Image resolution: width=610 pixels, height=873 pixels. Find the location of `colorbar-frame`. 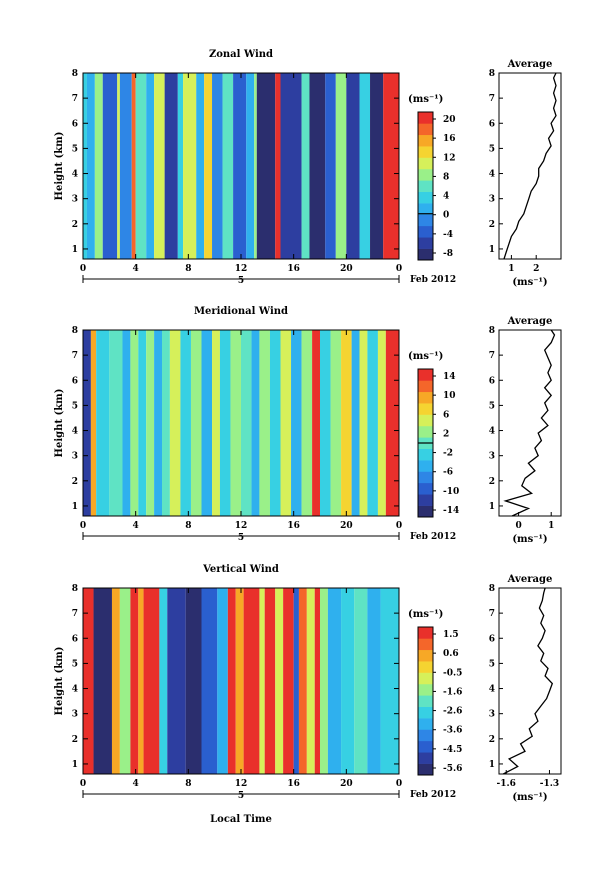

colorbar-frame is located at coordinates (425, 701).